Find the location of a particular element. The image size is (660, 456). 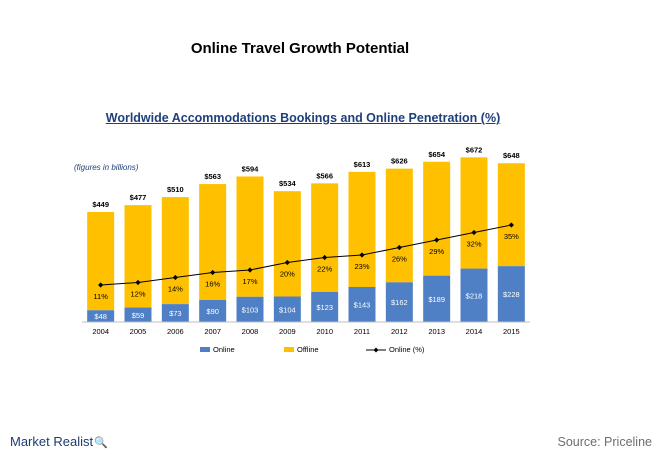

x-tick-label: 2015 is located at coordinates (511, 331).